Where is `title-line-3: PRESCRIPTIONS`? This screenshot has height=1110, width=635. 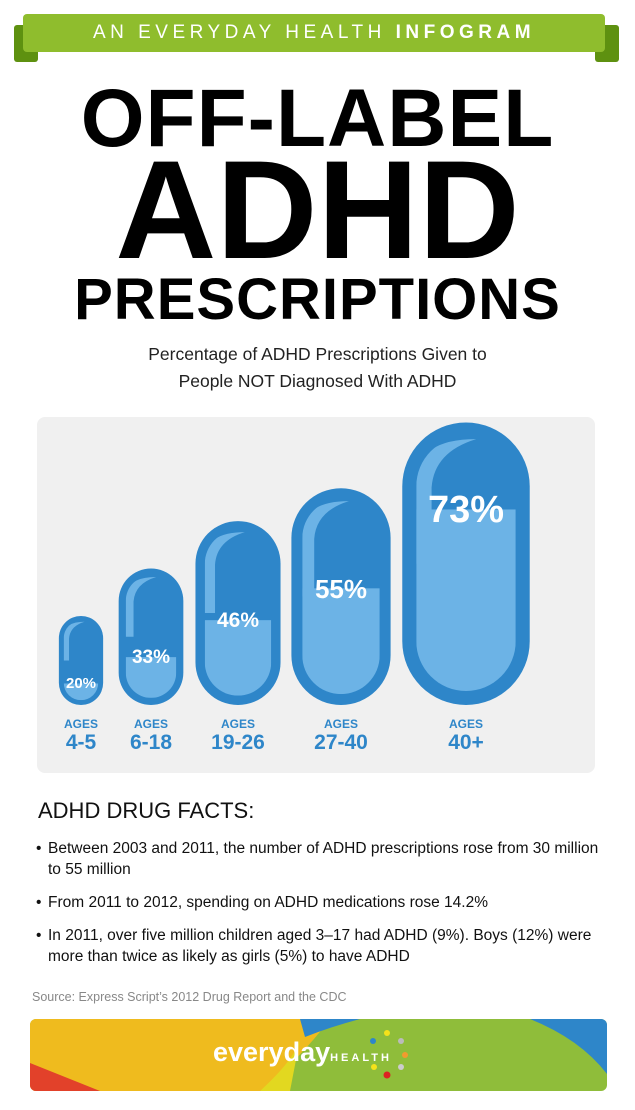
title-line-3: PRESCRIPTIONS is located at coordinates (317, 299).